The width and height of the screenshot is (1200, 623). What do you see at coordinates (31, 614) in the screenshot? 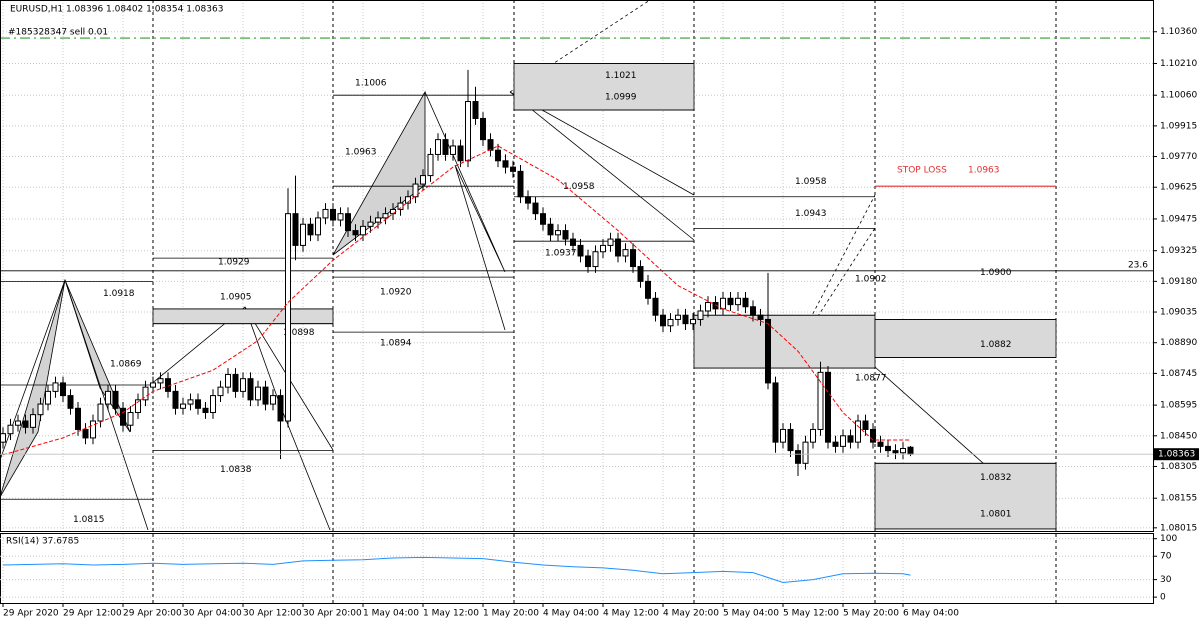
I see `x-tick-label: 29 Apr 2020` at bounding box center [31, 614].